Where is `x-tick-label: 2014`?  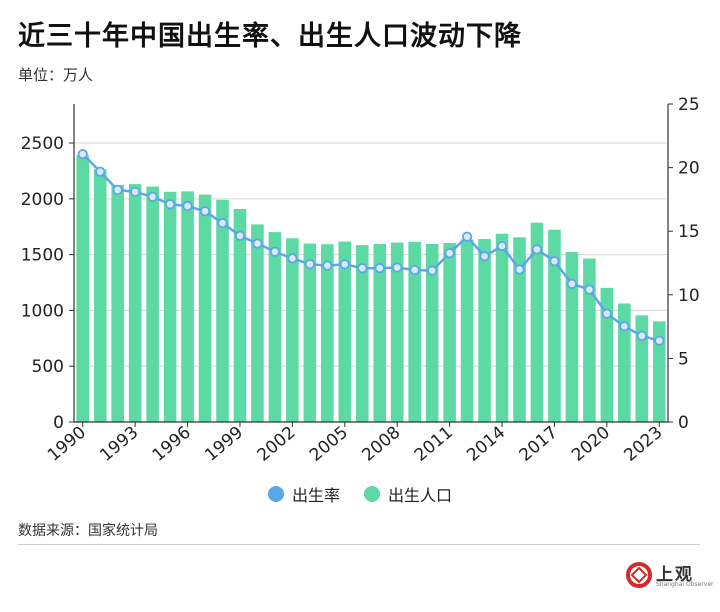
x-tick-label: 2014 is located at coordinates (486, 444).